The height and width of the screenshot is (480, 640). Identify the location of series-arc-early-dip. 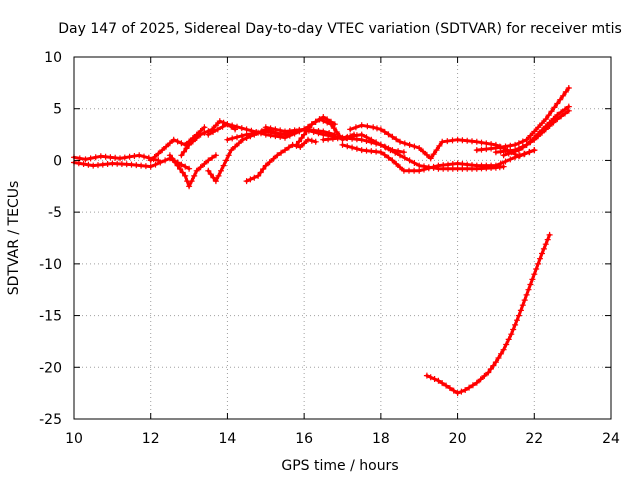
(192, 171).